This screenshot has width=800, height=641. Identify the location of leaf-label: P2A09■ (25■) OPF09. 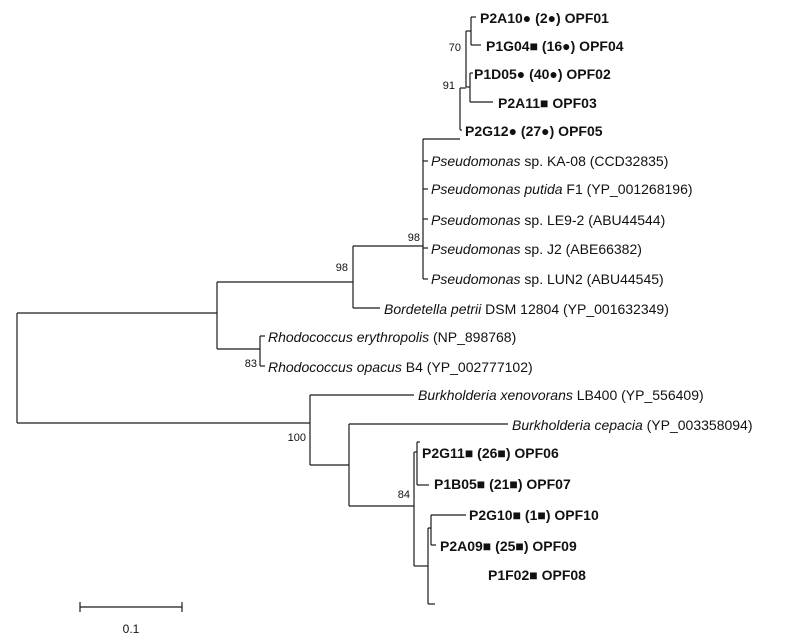
(508, 546).